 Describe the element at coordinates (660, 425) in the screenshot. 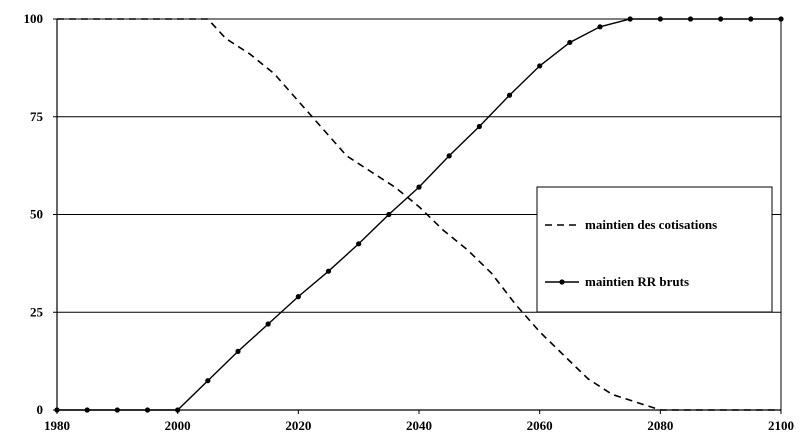

I see `x-tick-label-2080: 2080` at that location.